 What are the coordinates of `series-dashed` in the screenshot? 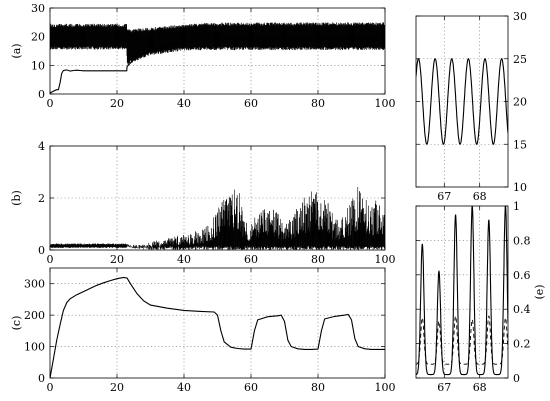 It's located at (462, 340).